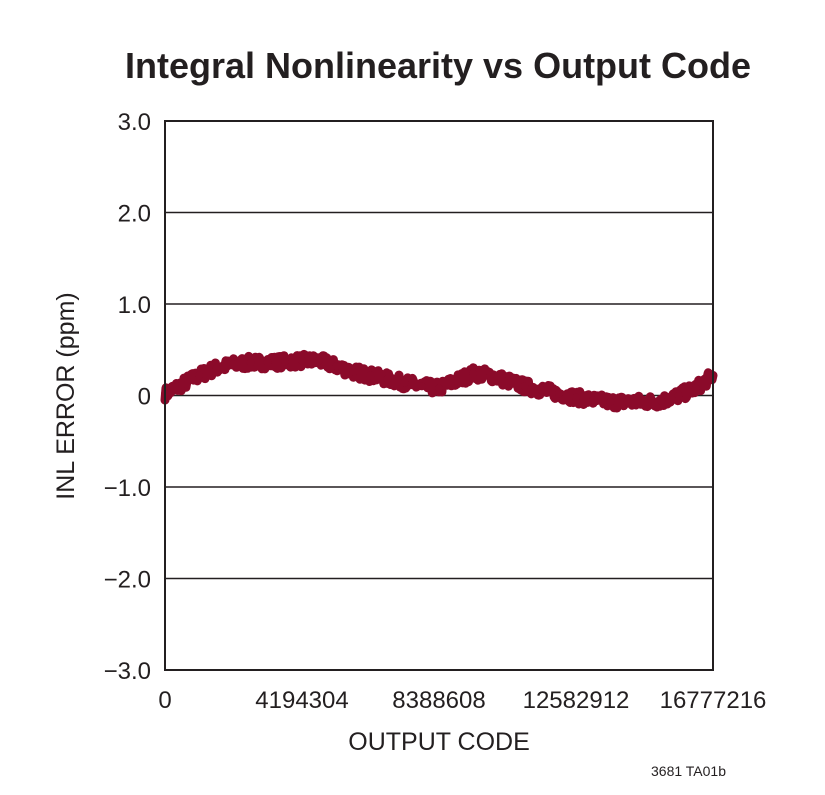 This screenshot has height=795, width=825. Describe the element at coordinates (438, 700) in the screenshot. I see `x-tick-label: 8388608` at that location.